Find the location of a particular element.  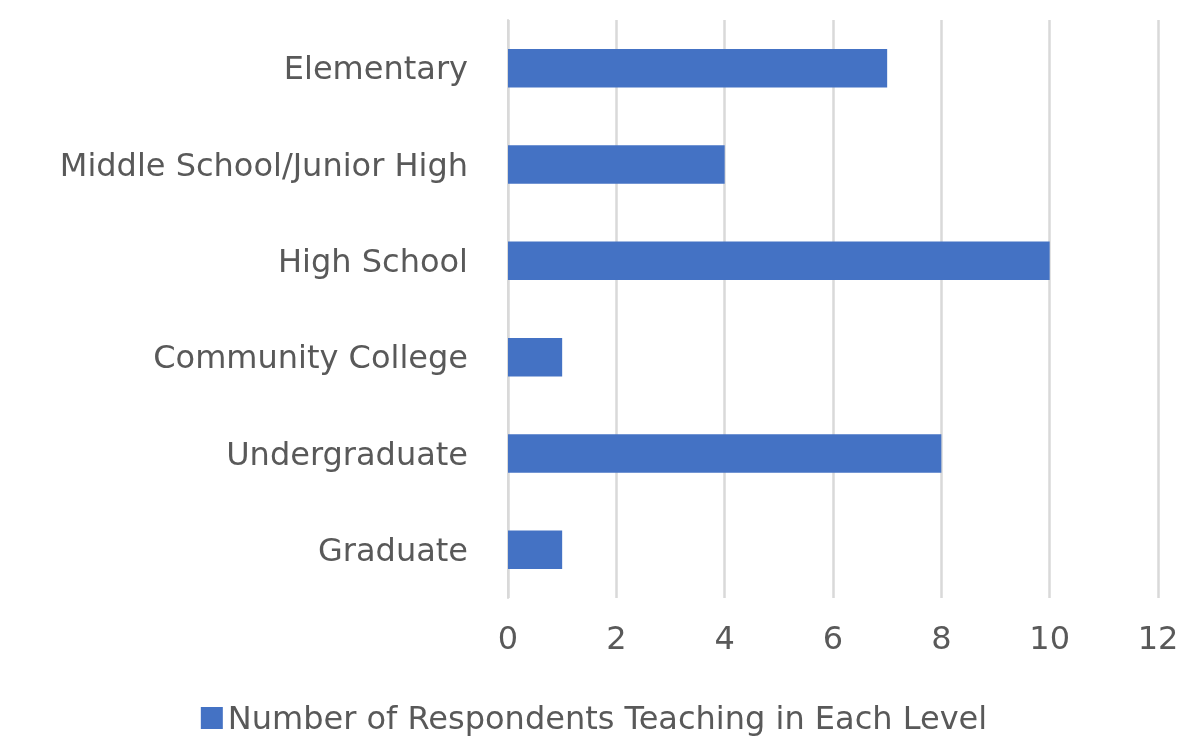

x-tick-label: 8 is located at coordinates (941, 638).